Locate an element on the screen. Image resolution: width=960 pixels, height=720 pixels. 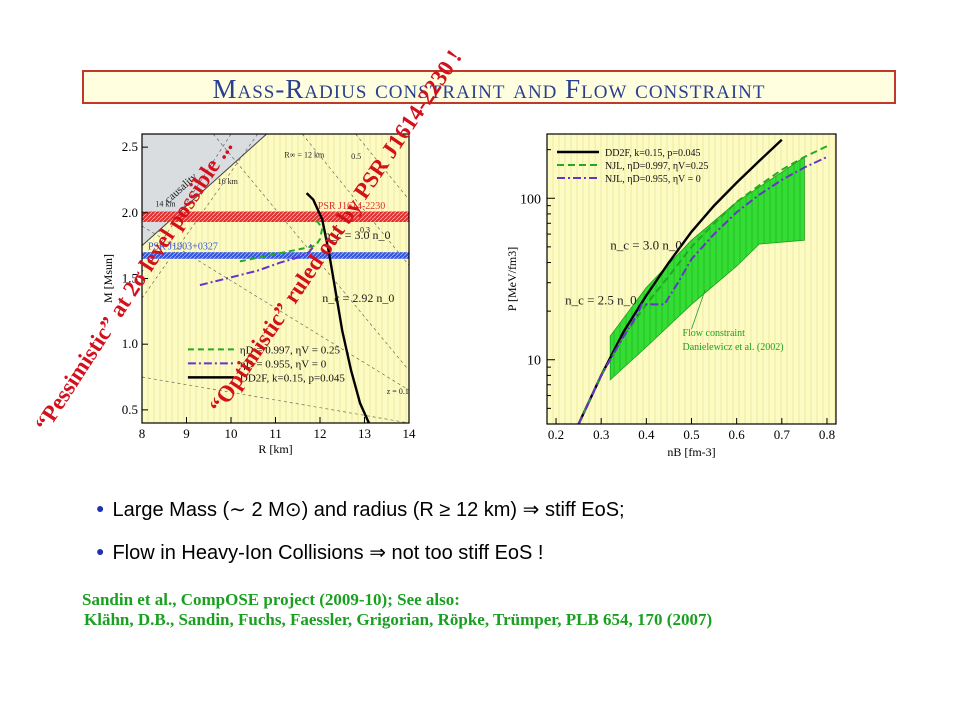
x-tick-label: 8 is located at coordinates (142, 433).